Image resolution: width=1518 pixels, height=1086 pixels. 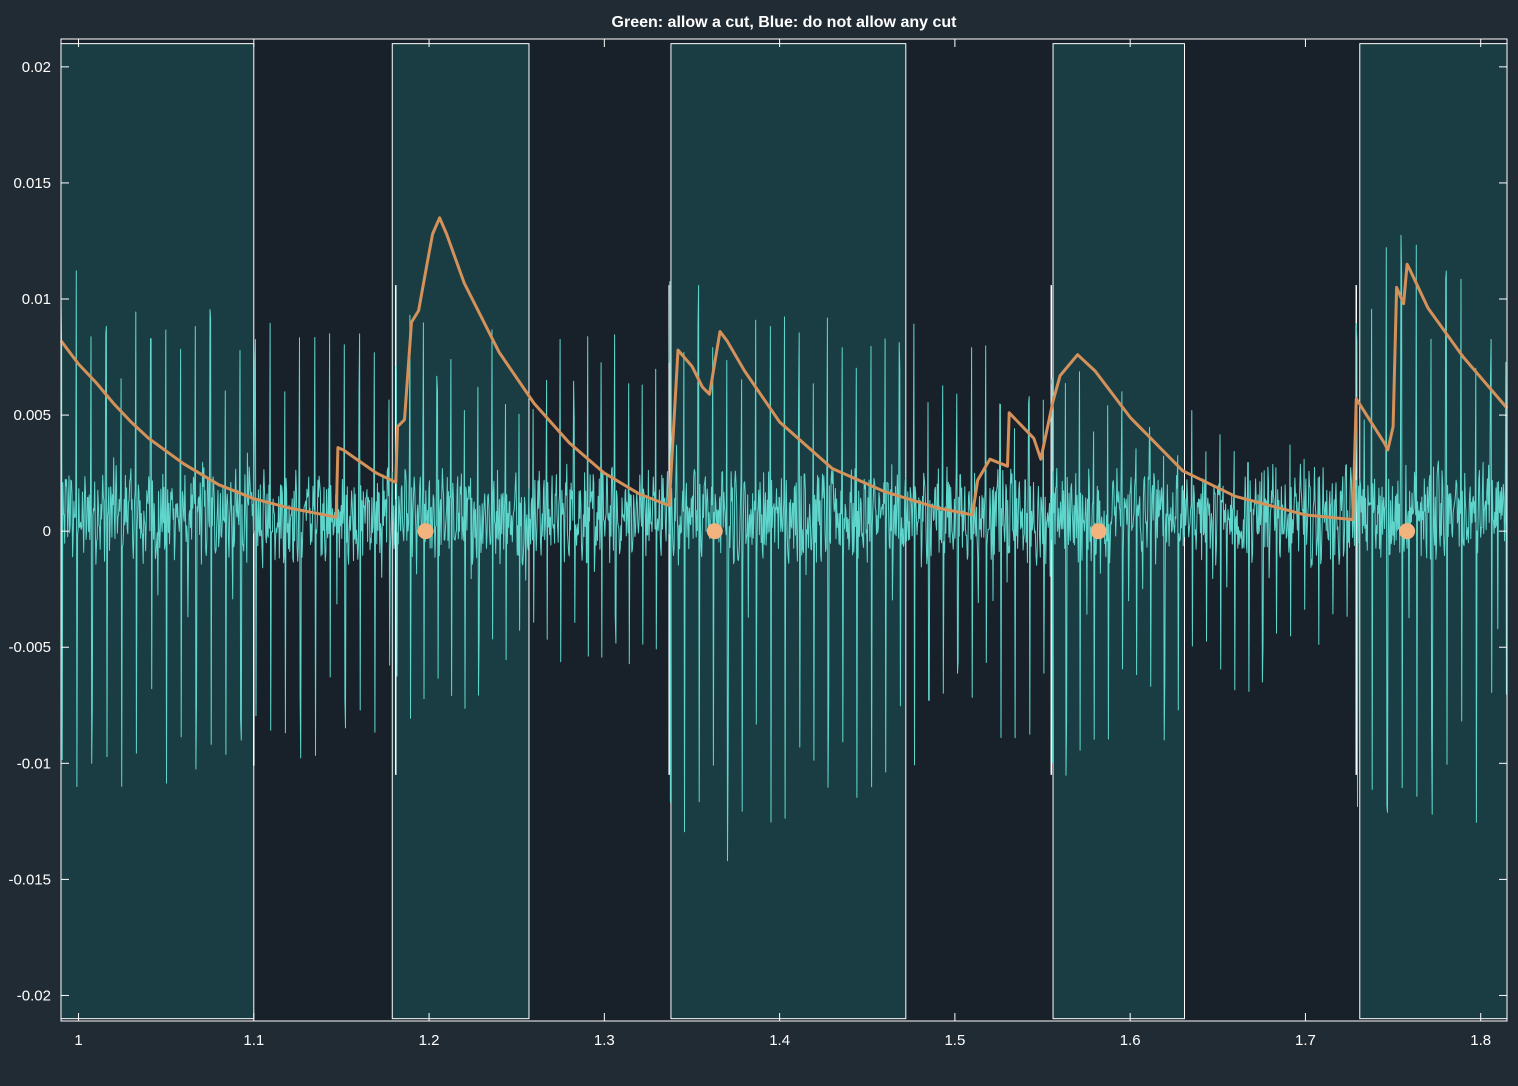 I want to click on y-tick-label: 0.015, so click(x=32, y=183).